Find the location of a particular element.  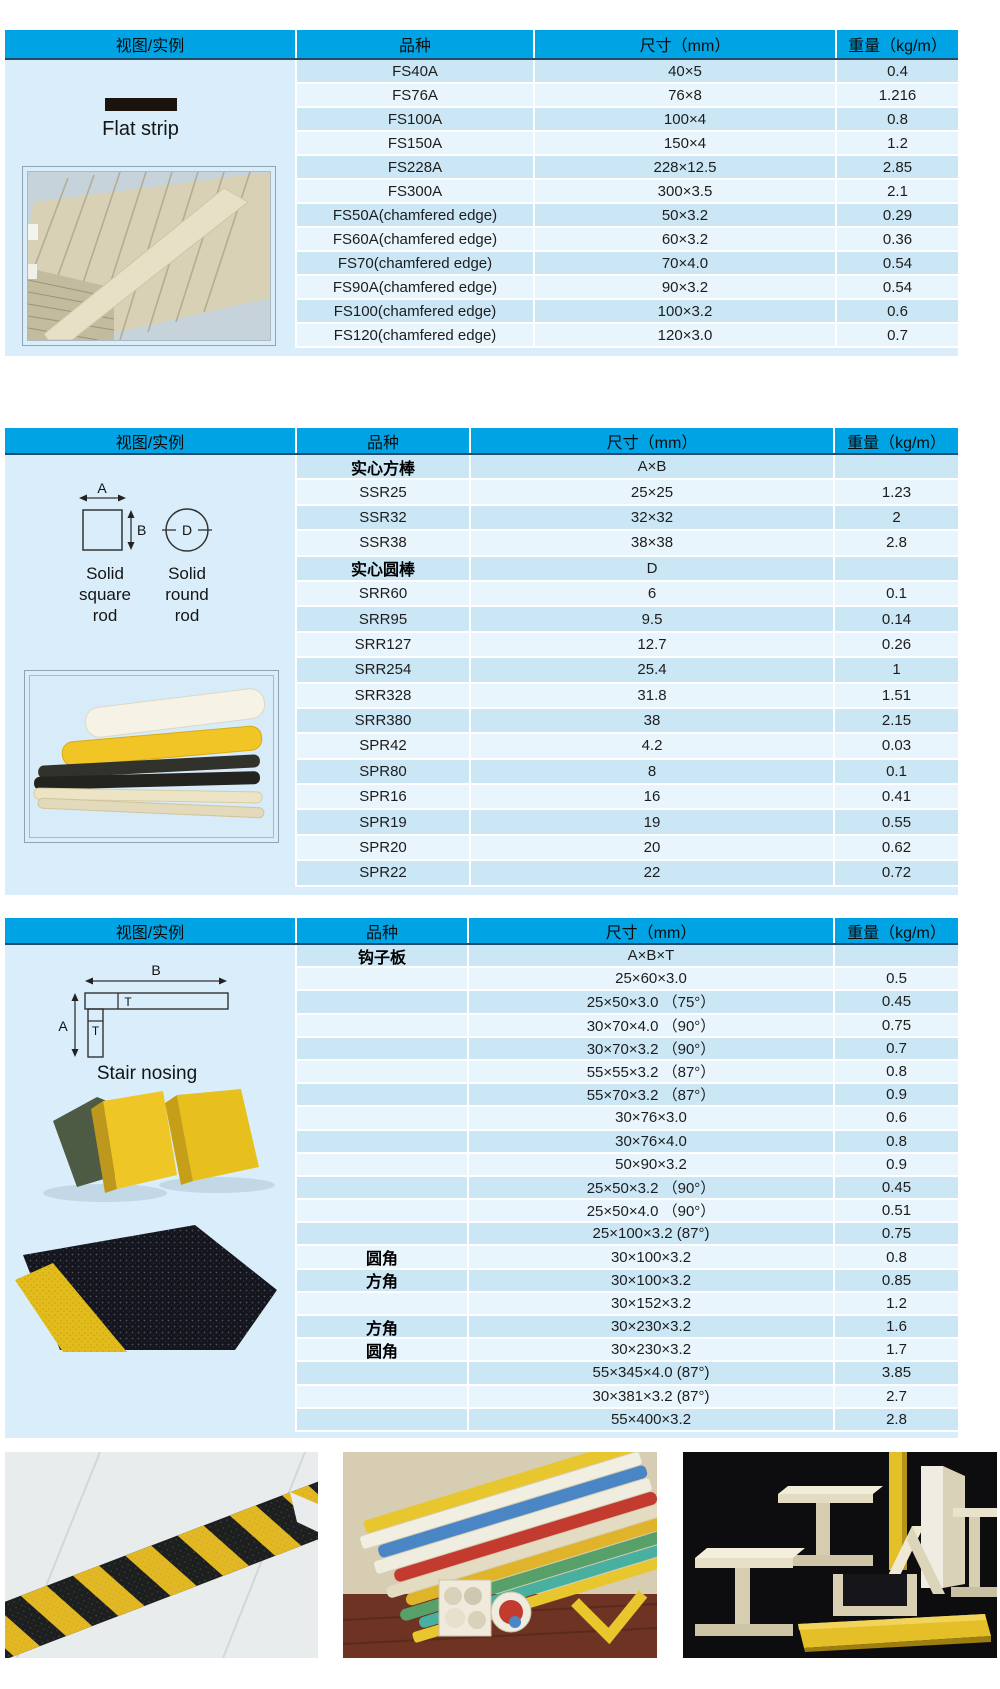

visual-cell-stair-nosing: B T T A Stair nosing is located at coordinates (150, 1188).